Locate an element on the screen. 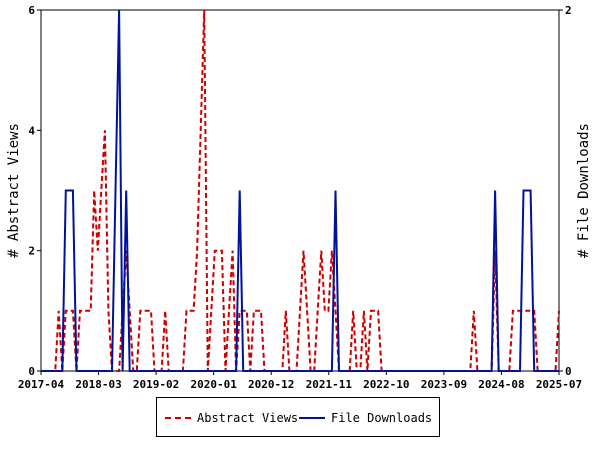 Image resolution: width=600 pixels, height=450 pixels. legend-swatch-file-downloads is located at coordinates (312, 418).